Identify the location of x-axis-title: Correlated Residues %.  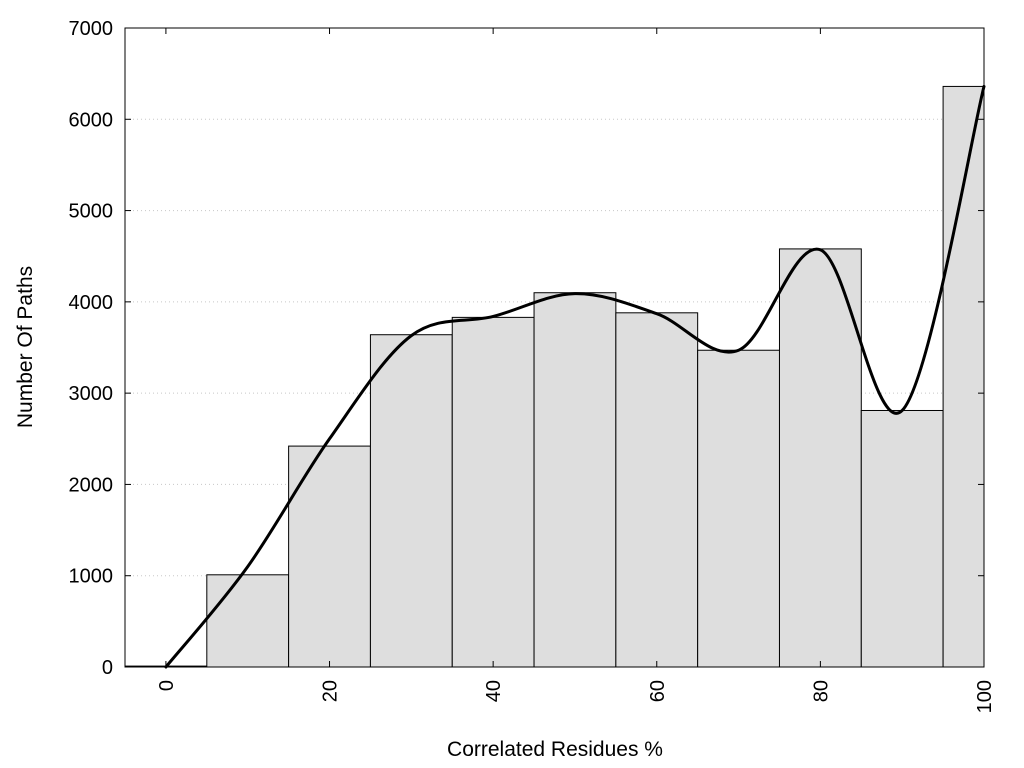
(555, 749).